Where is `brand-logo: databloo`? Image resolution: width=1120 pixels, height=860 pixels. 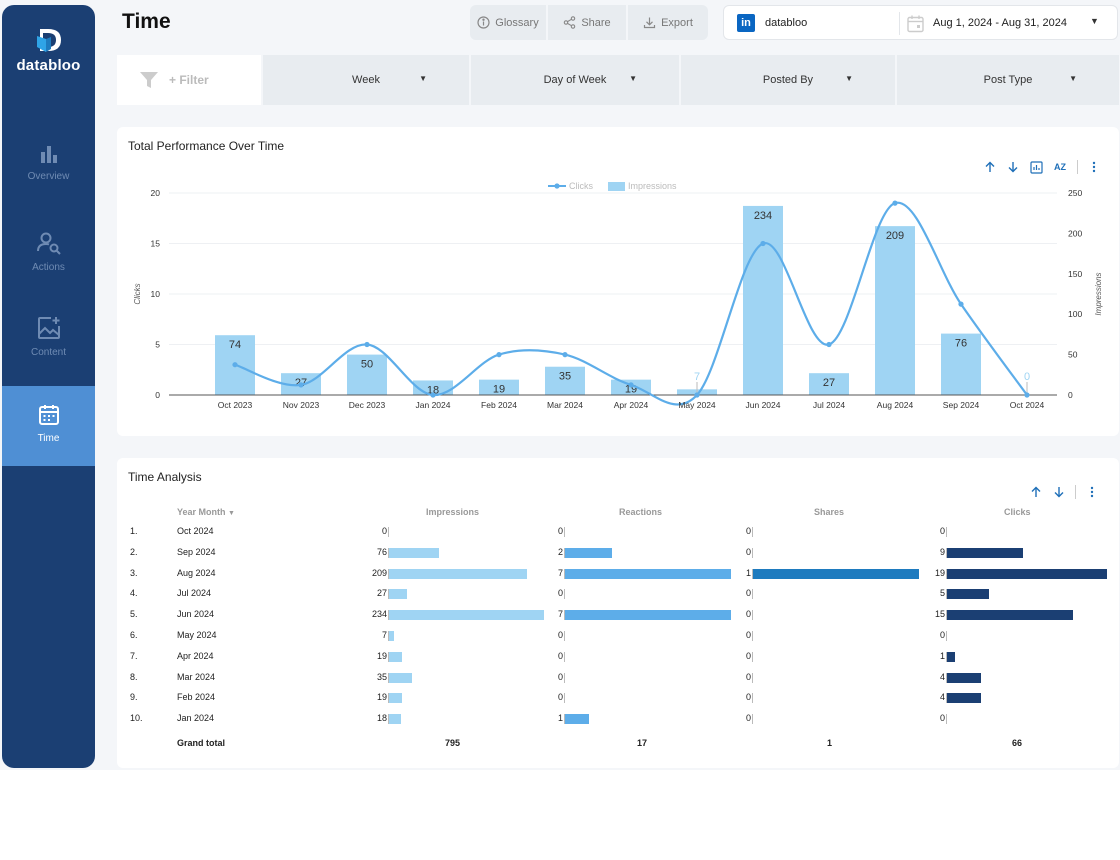
brand-logo: databloo is located at coordinates (48, 49).